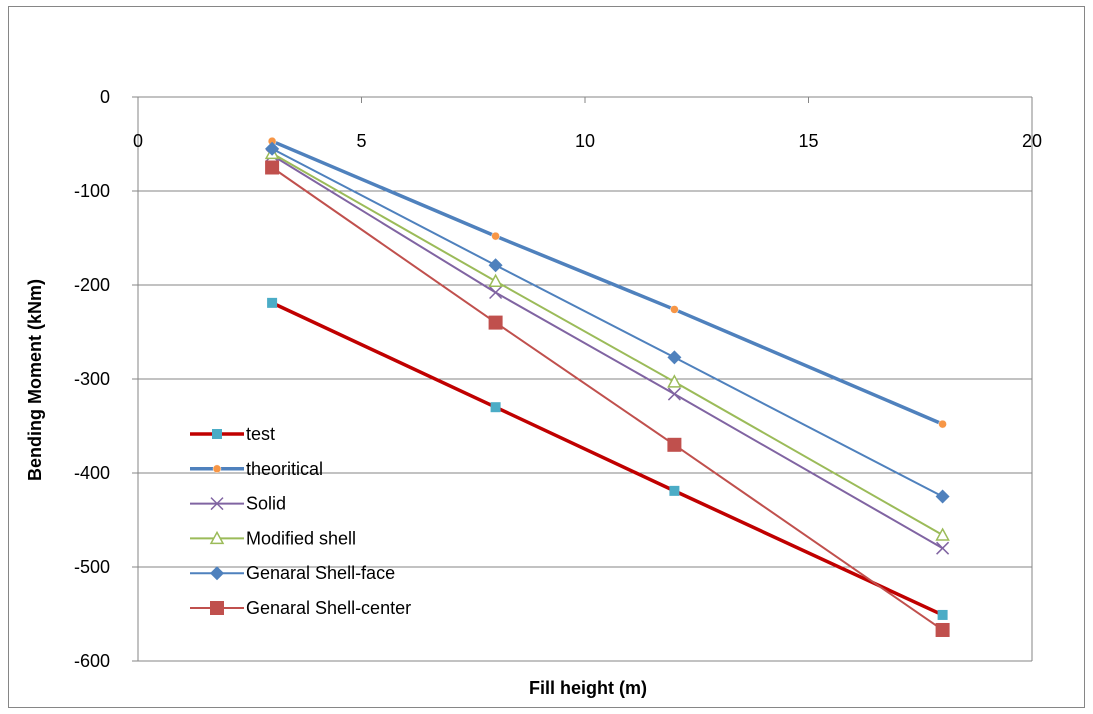  What do you see at coordinates (105, 97) in the screenshot?
I see `y-tick-label: 0` at bounding box center [105, 97].